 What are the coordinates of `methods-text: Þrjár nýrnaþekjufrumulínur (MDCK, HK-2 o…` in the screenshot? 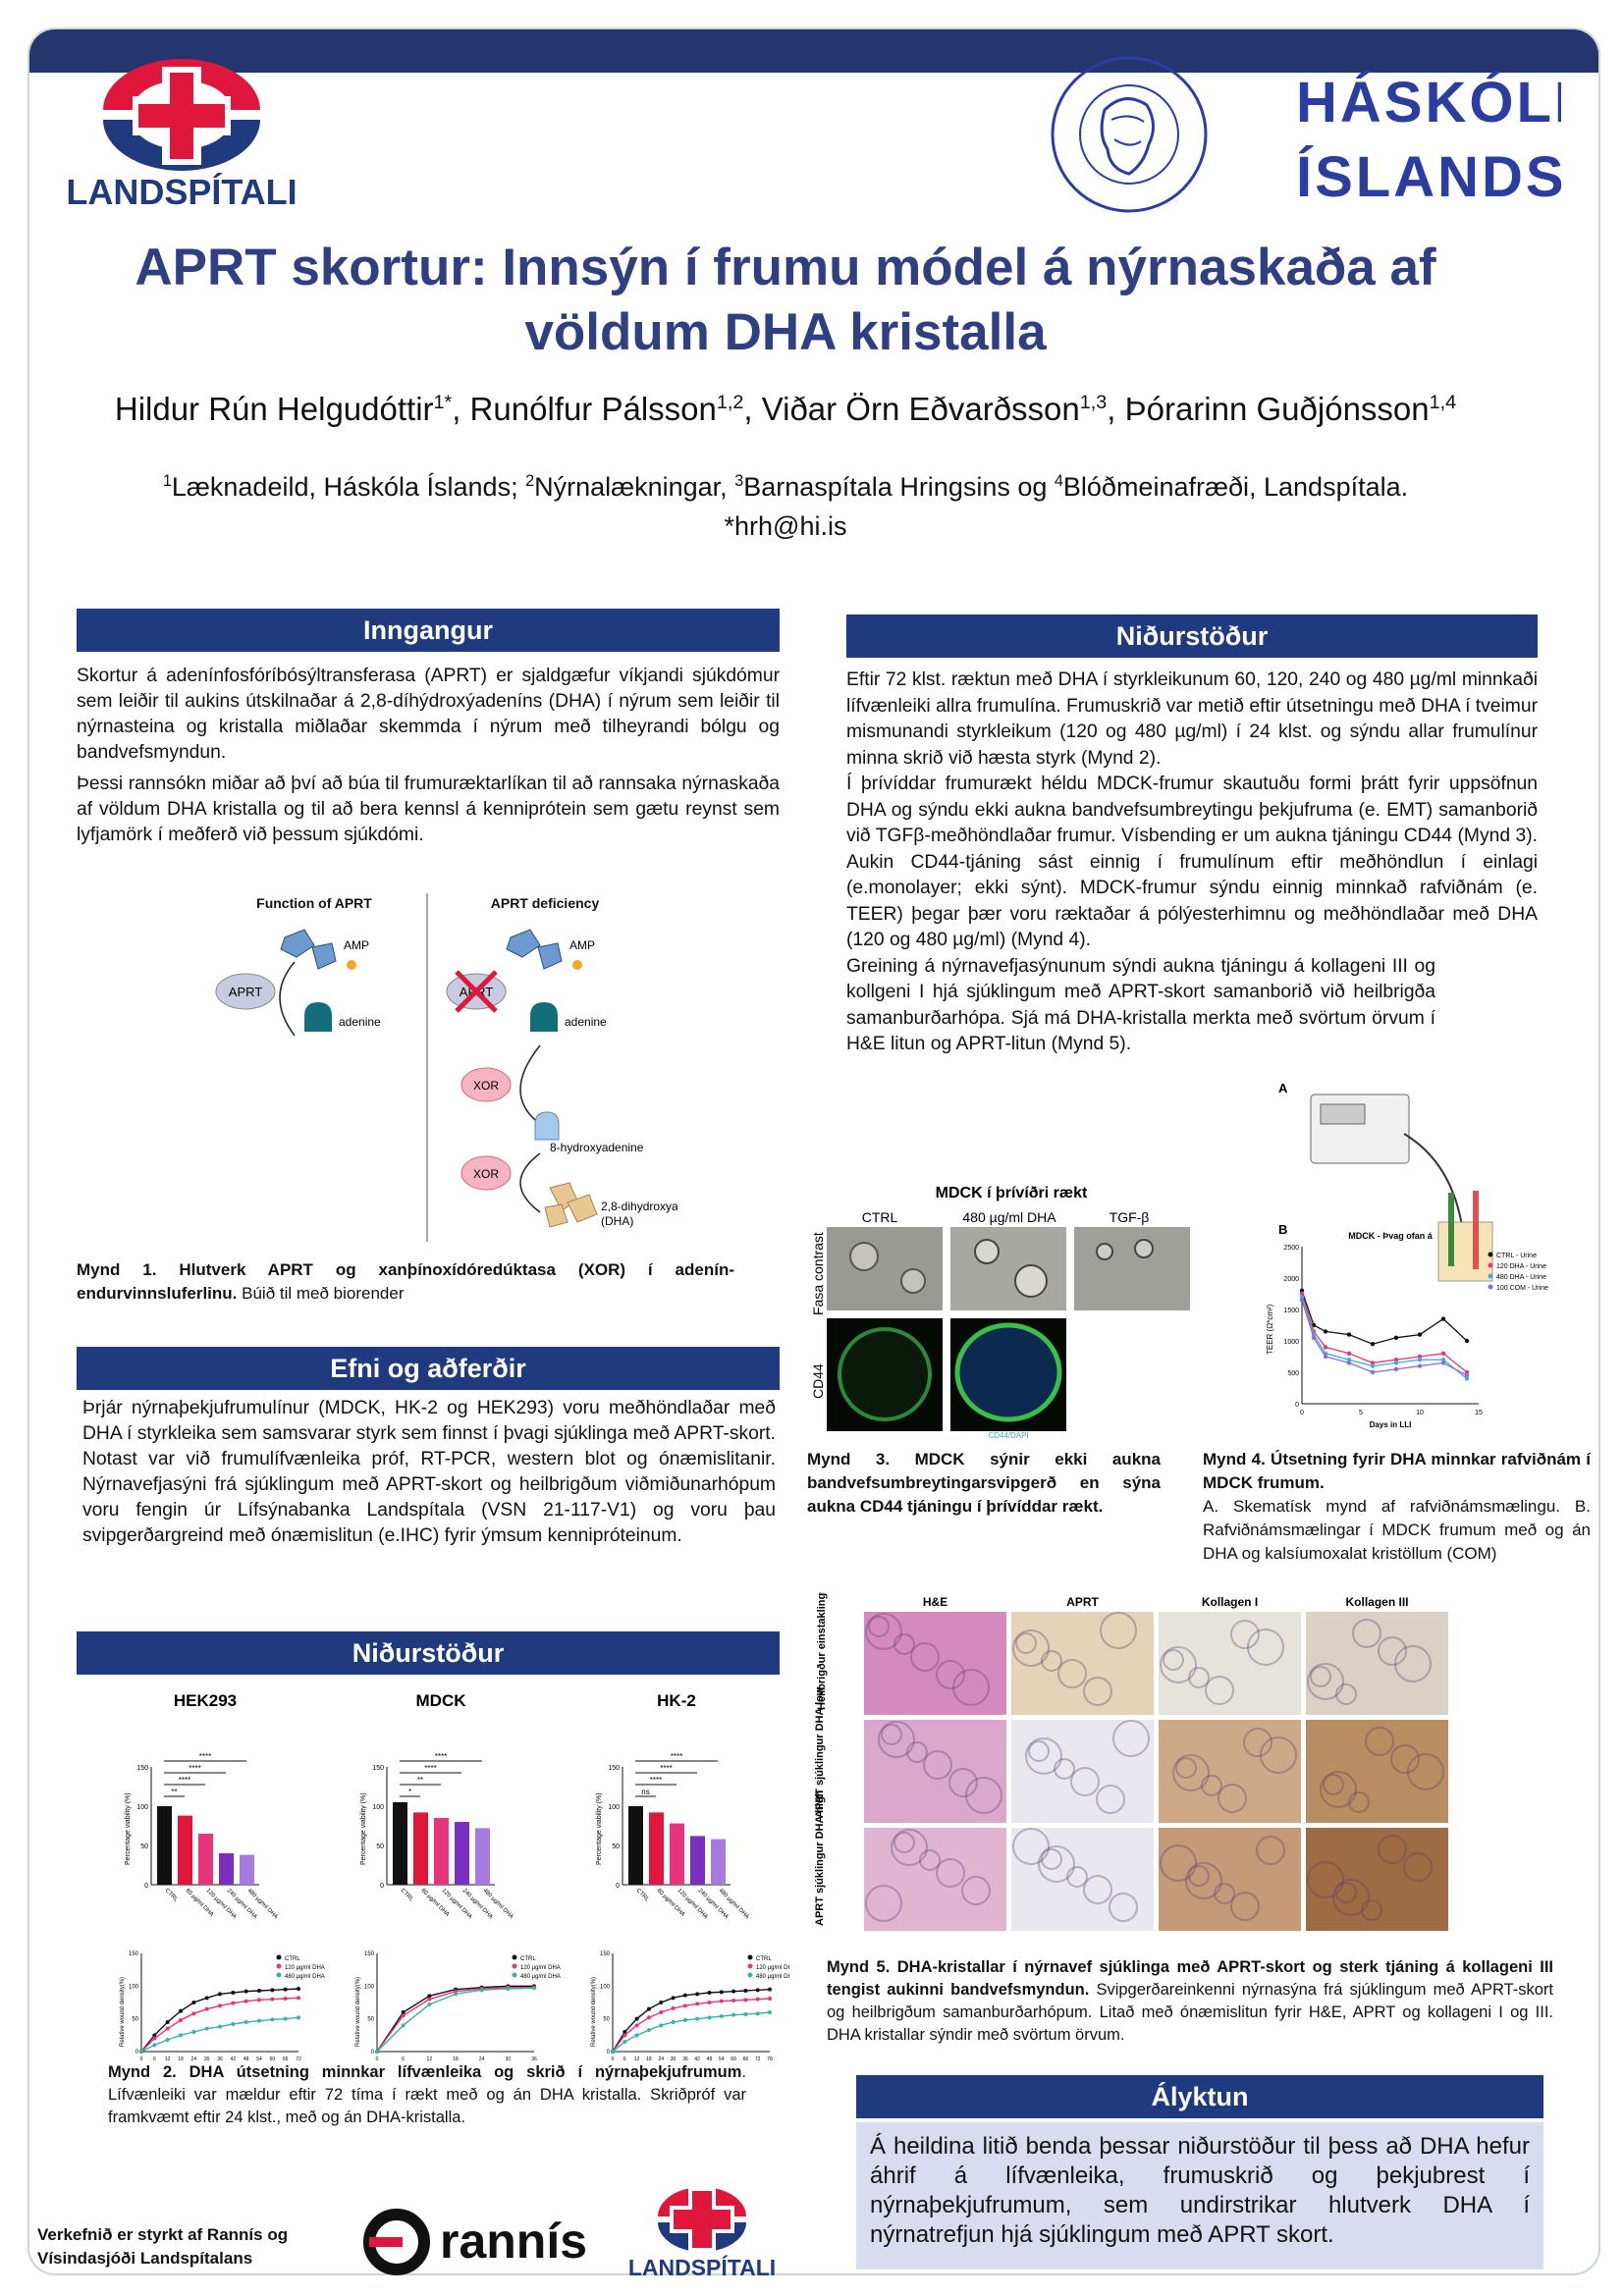 It's located at (429, 1472).